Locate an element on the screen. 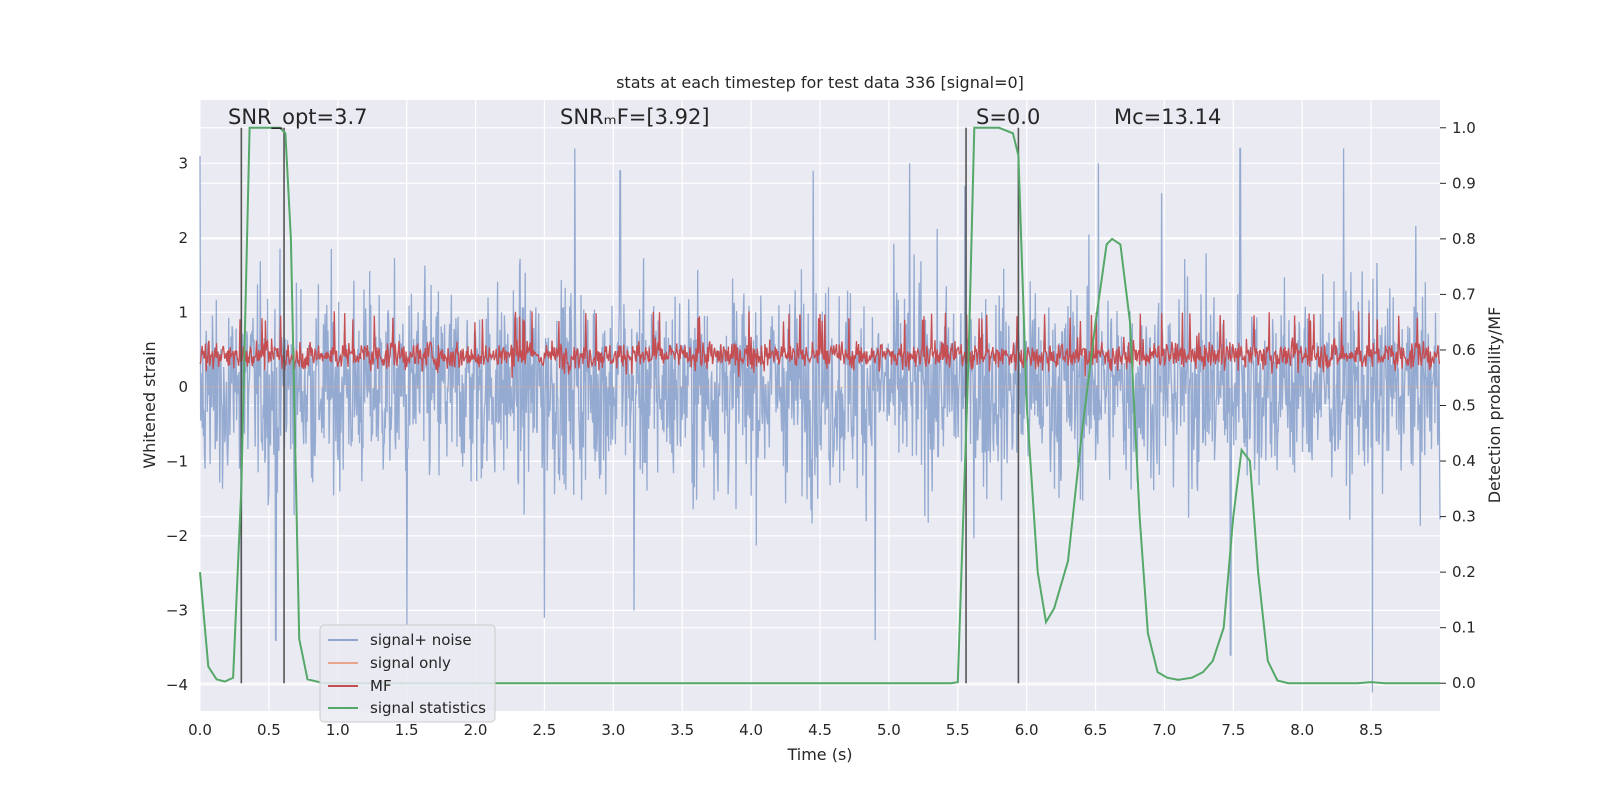 The height and width of the screenshot is (800, 1600). x-tick-label: 2.5 is located at coordinates (545, 730).